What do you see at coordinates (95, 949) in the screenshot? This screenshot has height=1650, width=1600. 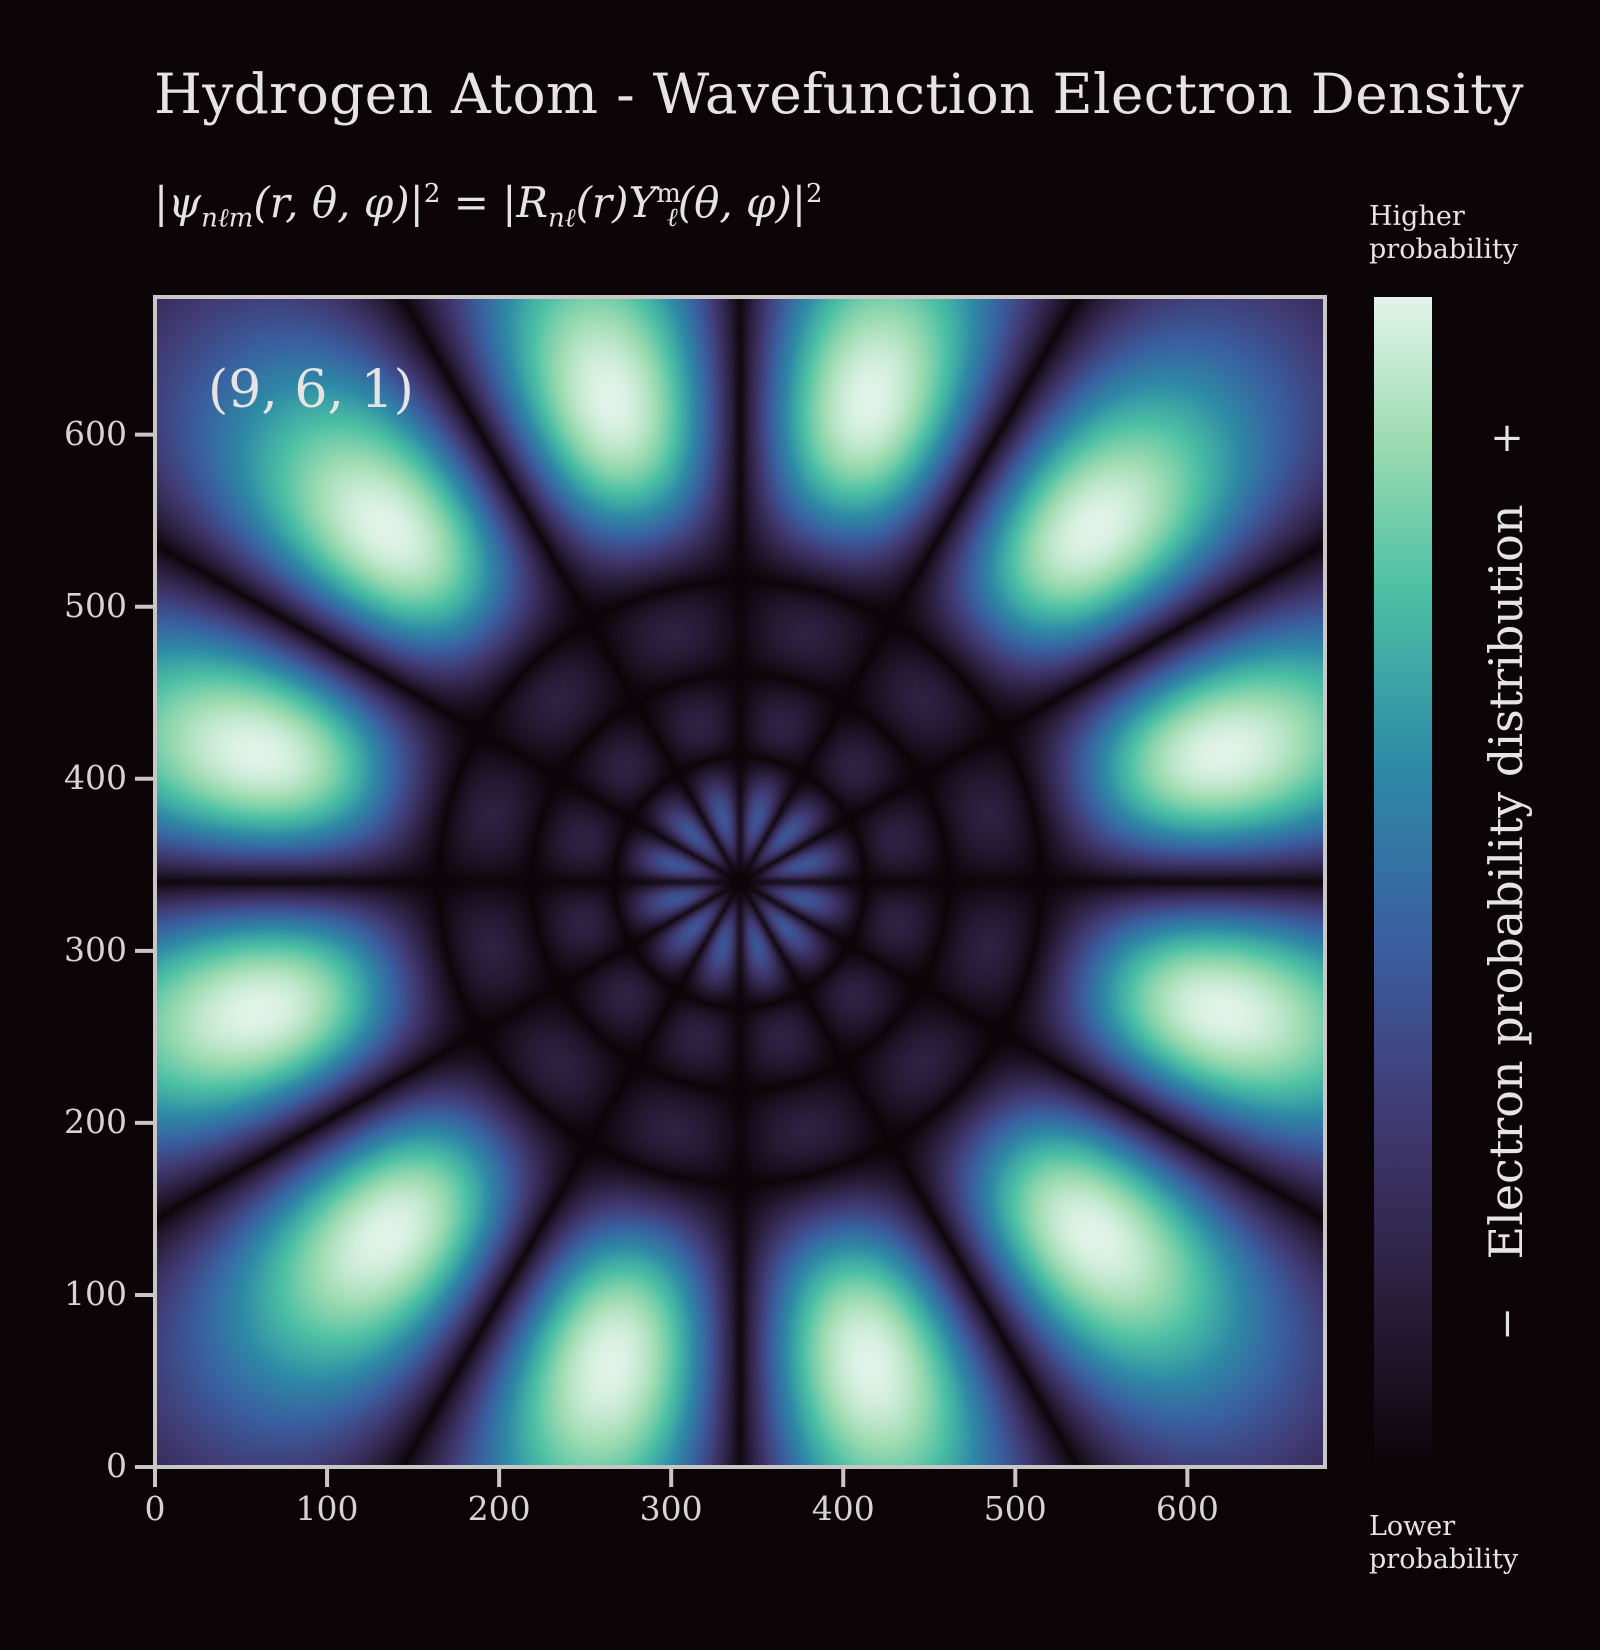 I see `y-tick-label: 300` at bounding box center [95, 949].